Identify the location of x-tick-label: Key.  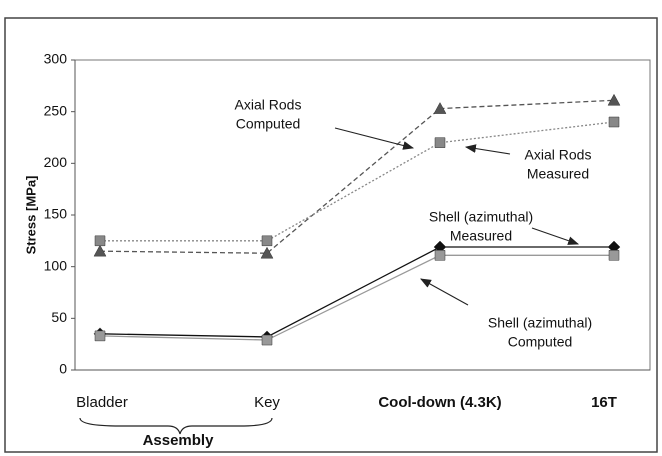
(267, 402).